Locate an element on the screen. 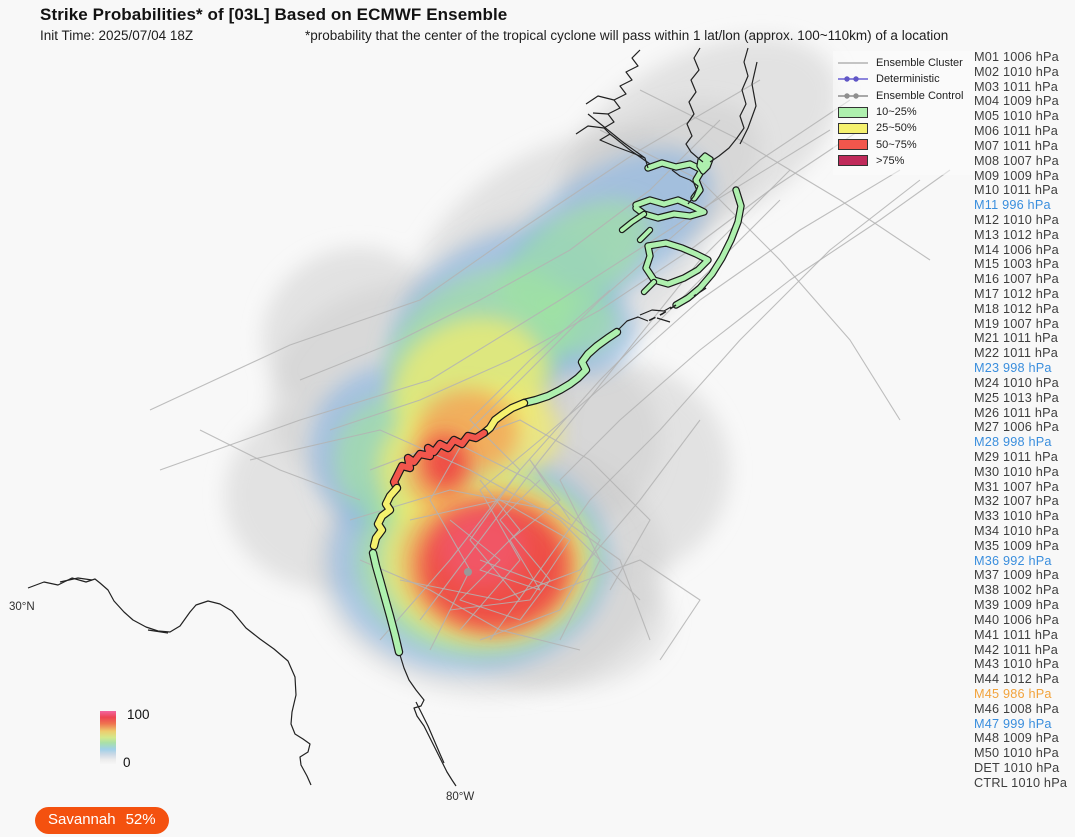  callout-value: 52% is located at coordinates (140, 819).